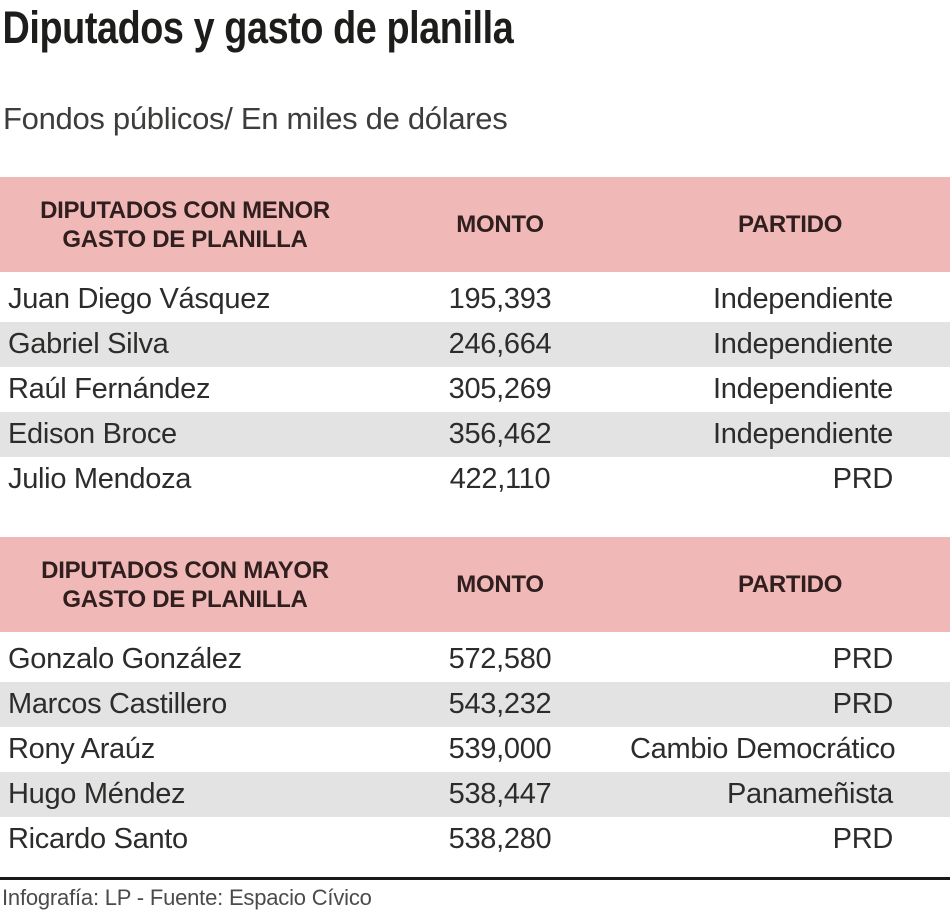 This screenshot has height=916, width=950. What do you see at coordinates (500, 749) in the screenshot?
I see `monto-value: 539,000` at bounding box center [500, 749].